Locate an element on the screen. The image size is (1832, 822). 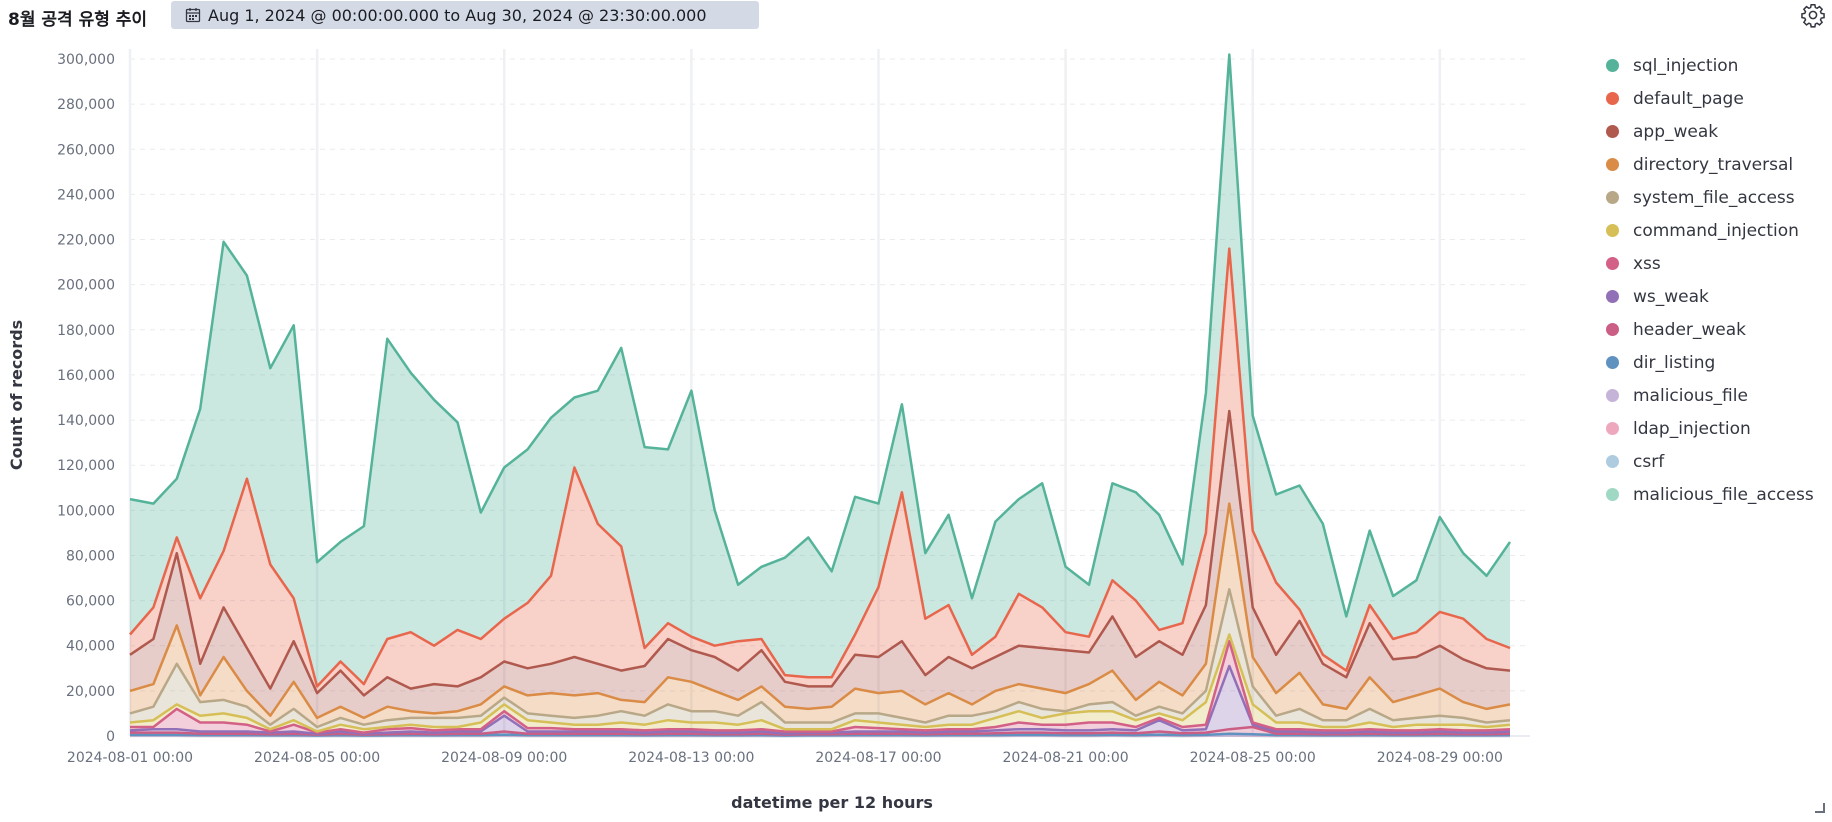
series-line-system_file_access is located at coordinates (820, 658).